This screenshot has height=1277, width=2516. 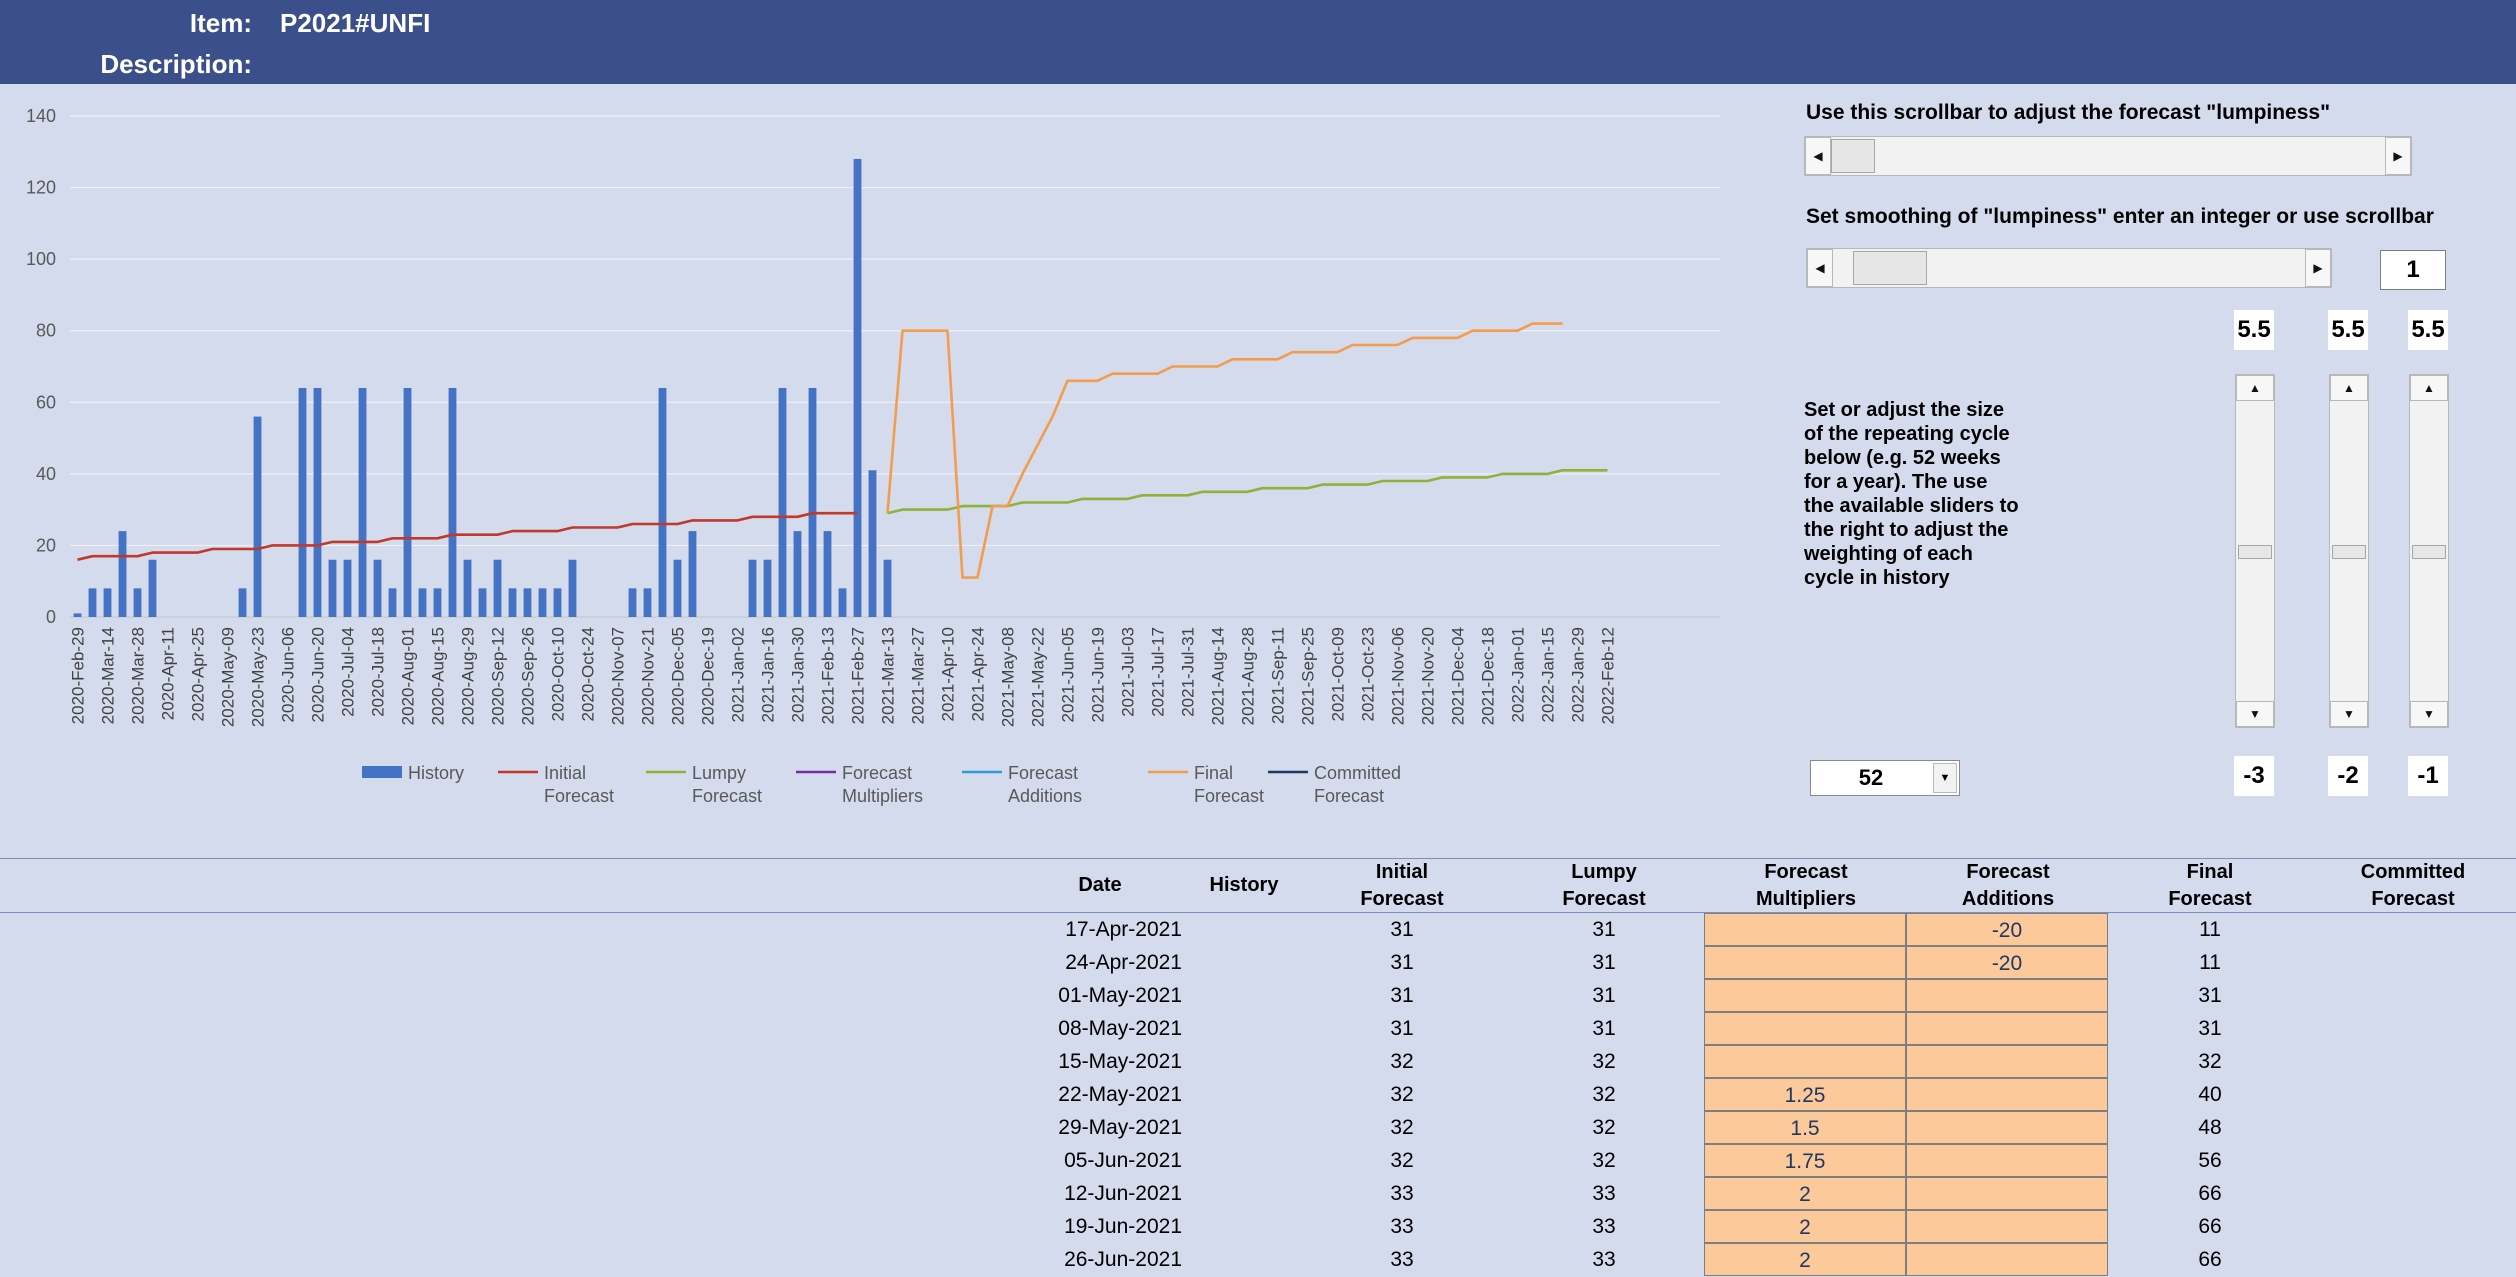 What do you see at coordinates (138, 675) in the screenshot?
I see `x-tick-label: 2020-Mar-28` at bounding box center [138, 675].